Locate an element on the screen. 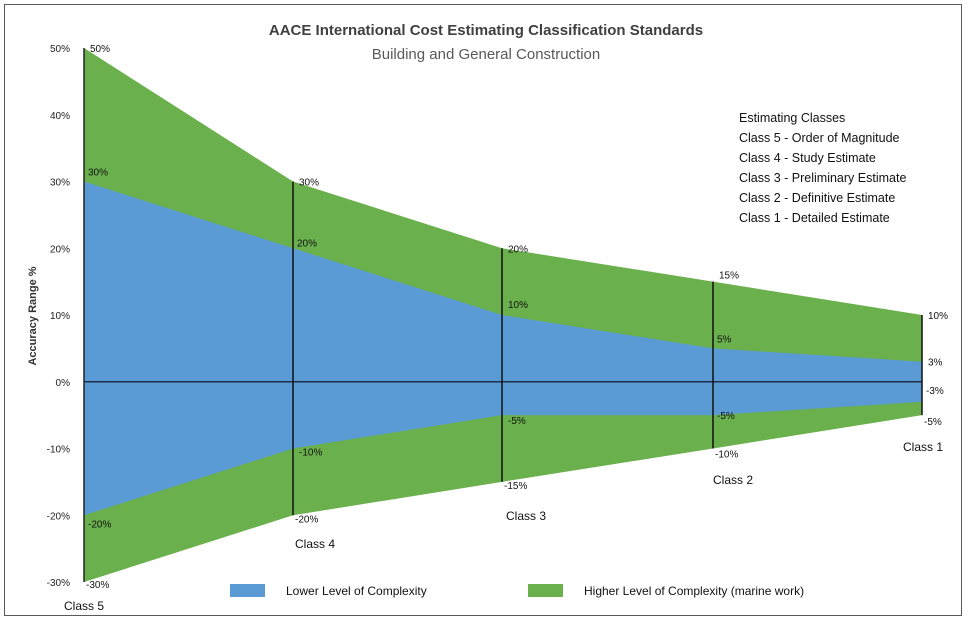 This screenshot has width=968, height=621. category-label: Class 2 is located at coordinates (733, 480).